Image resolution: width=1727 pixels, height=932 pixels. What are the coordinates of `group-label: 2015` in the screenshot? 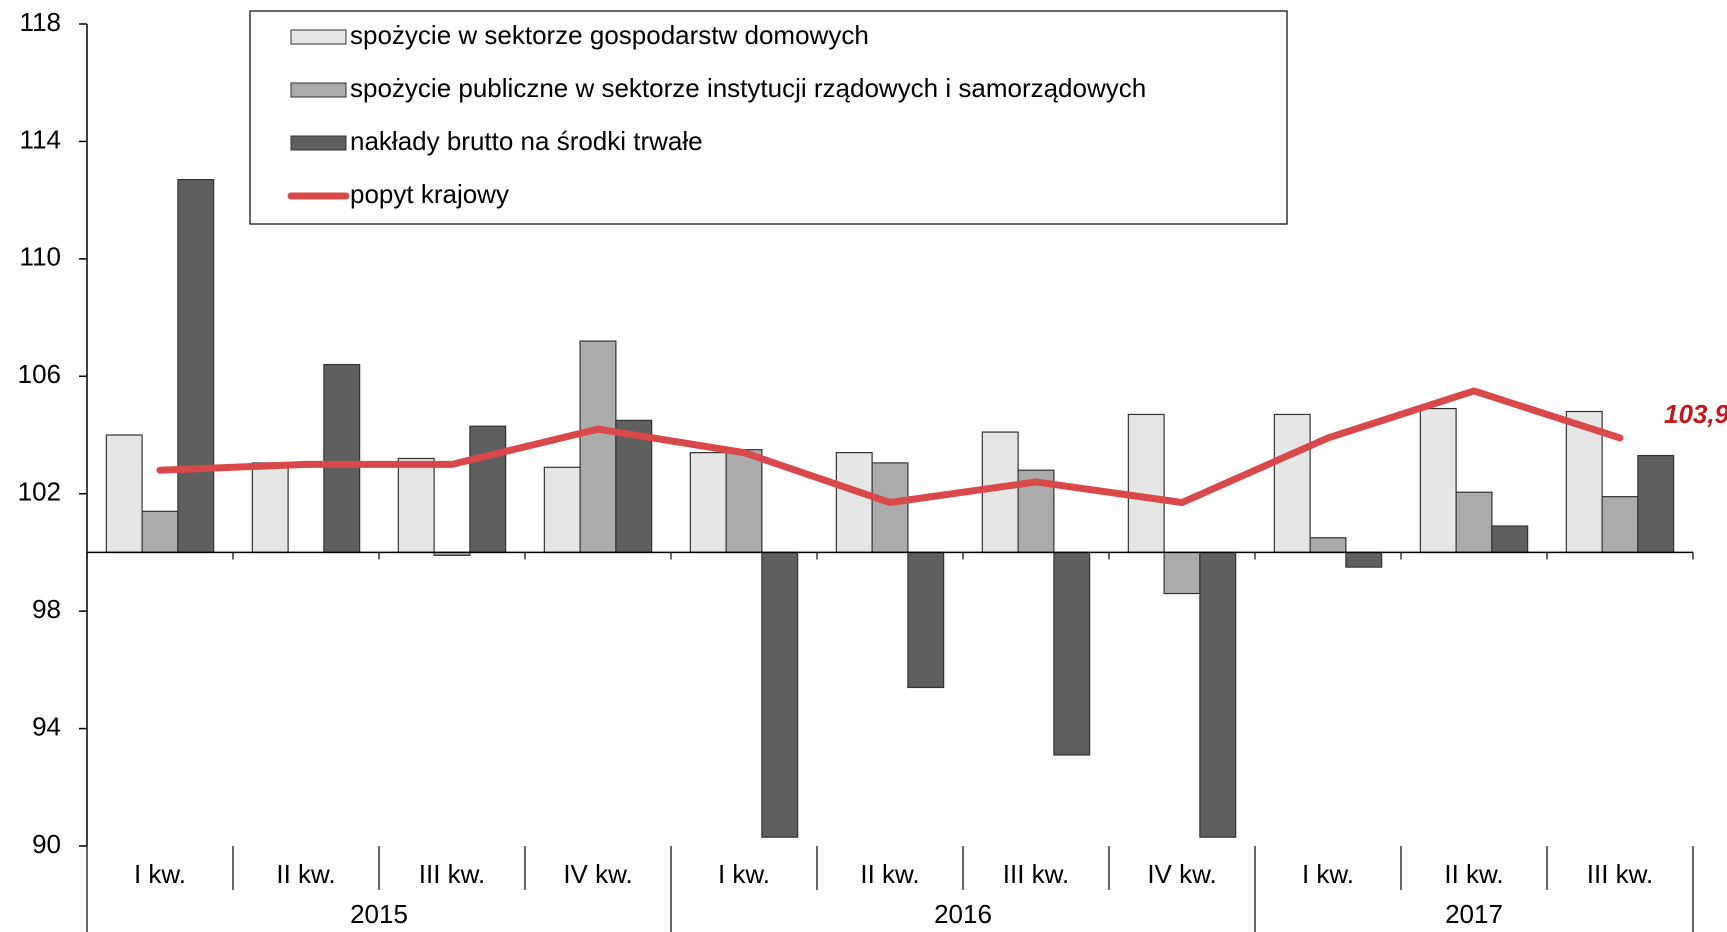 It's located at (379, 914).